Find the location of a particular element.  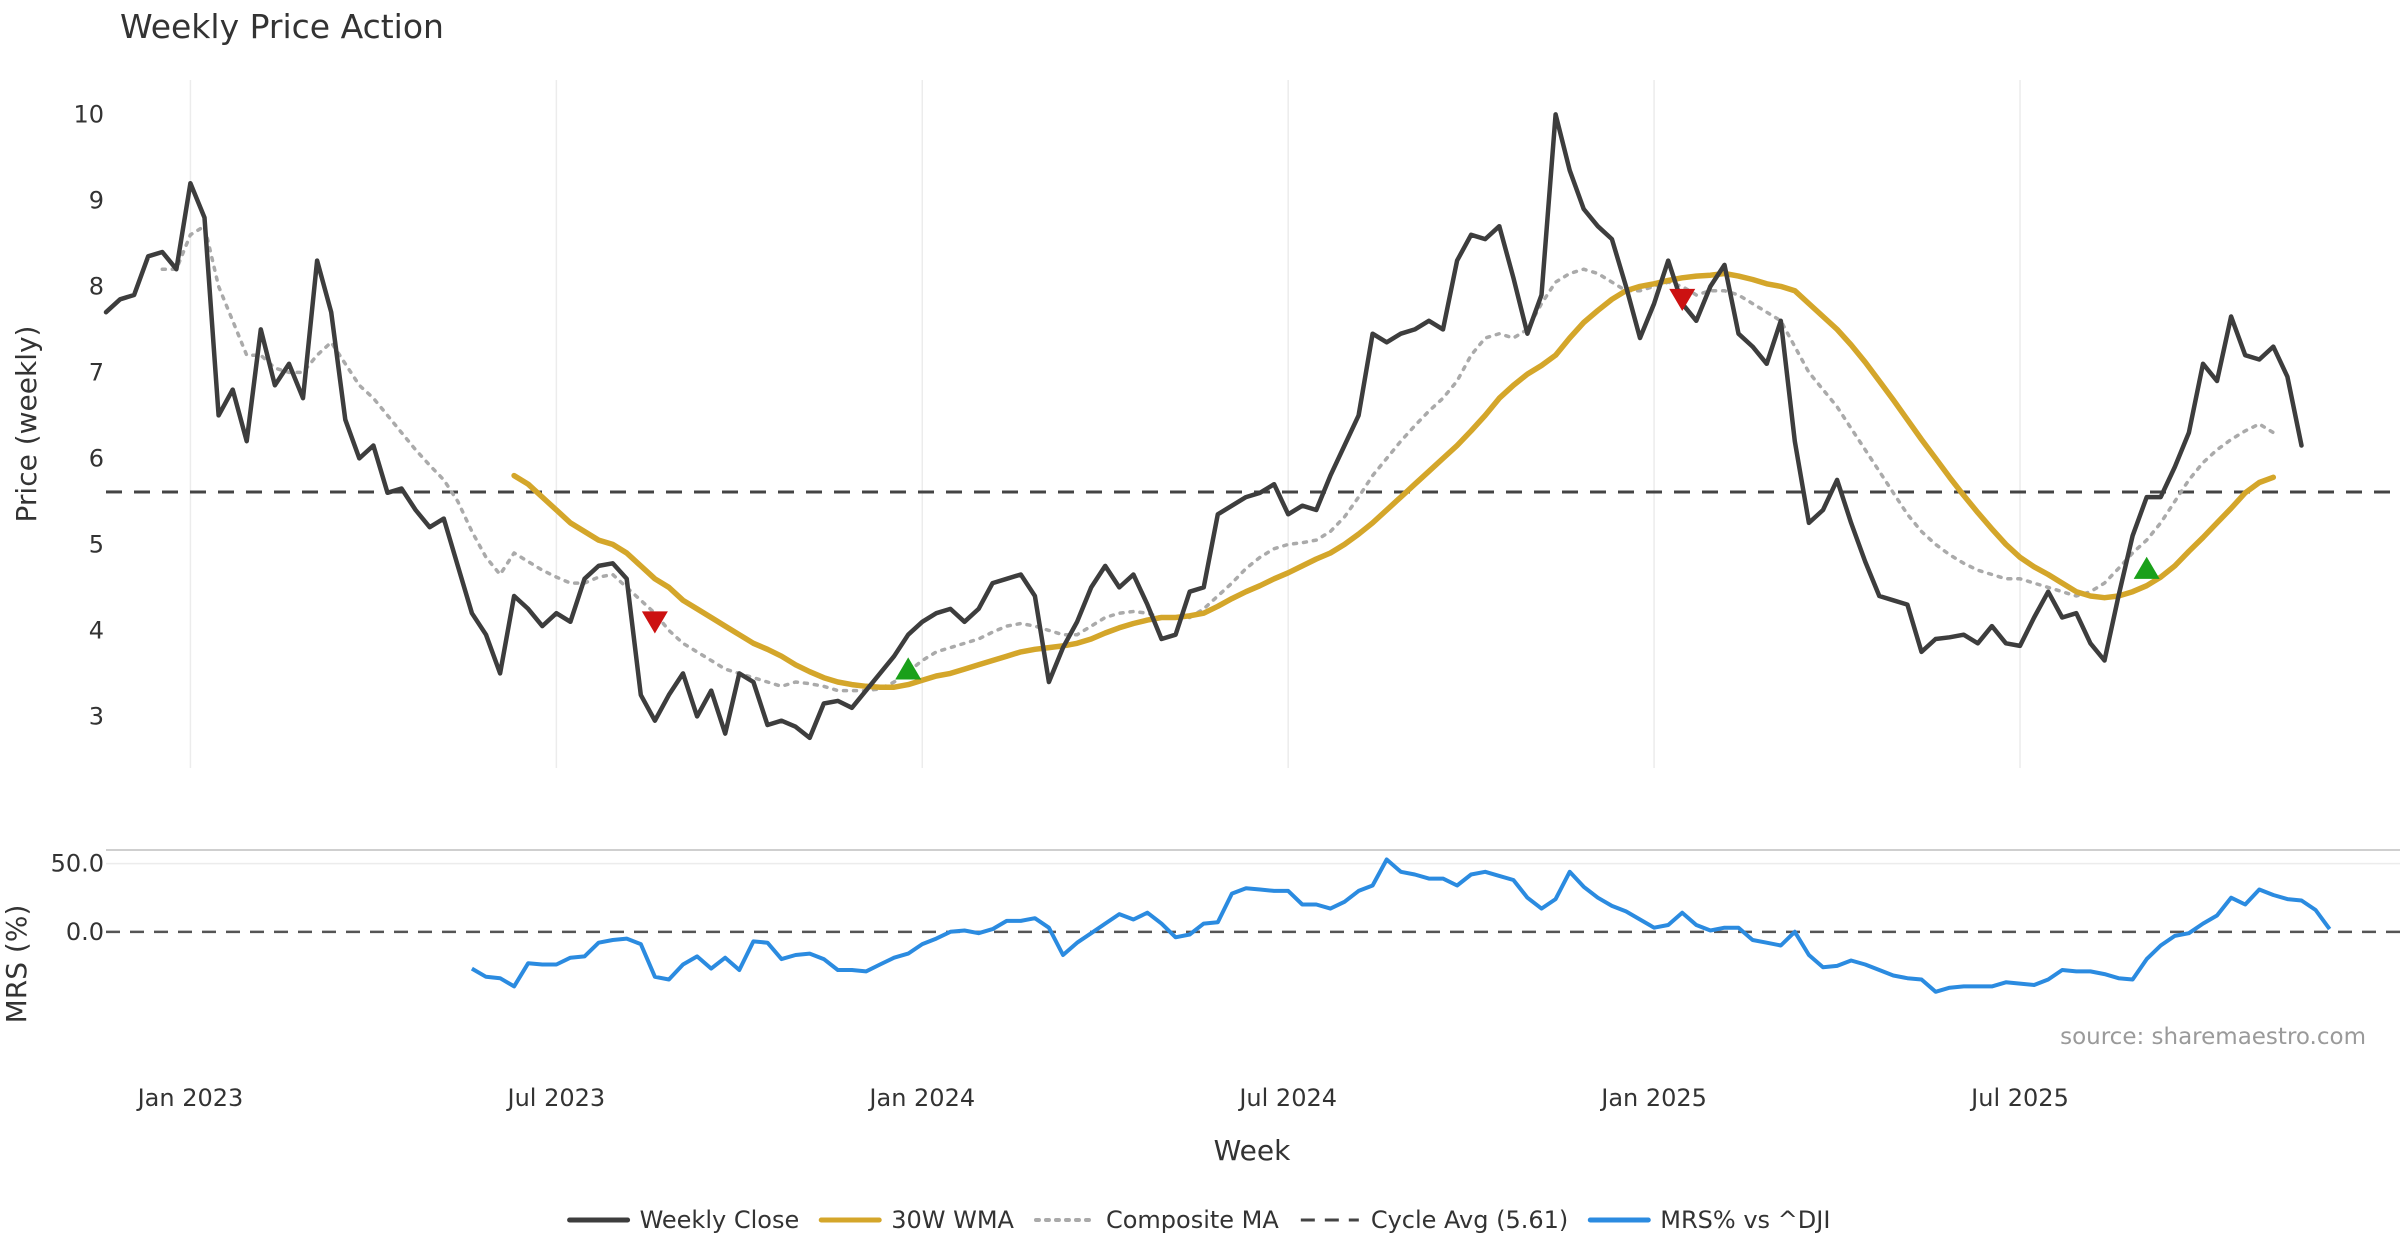

price-y-tick-label: 6 is located at coordinates (96, 458).